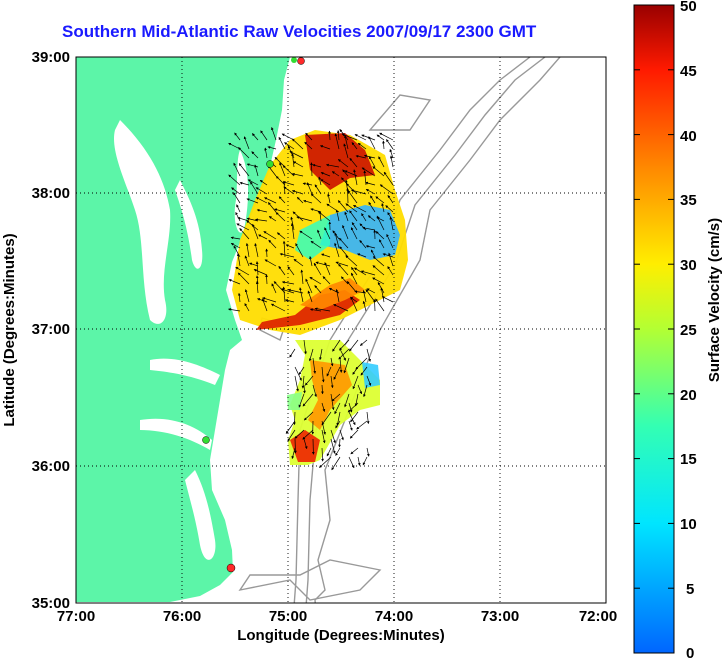 This screenshot has width=724, height=659. I want to click on y-tick-label: 39:00, so click(51, 57).